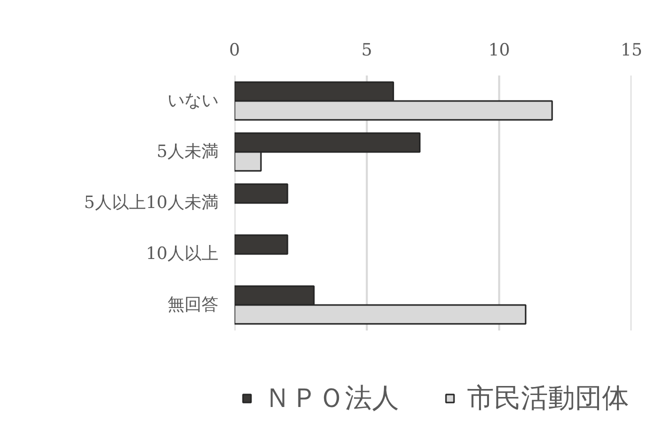  Describe the element at coordinates (234, 50) in the screenshot. I see `x-tick-label: 0` at that location.